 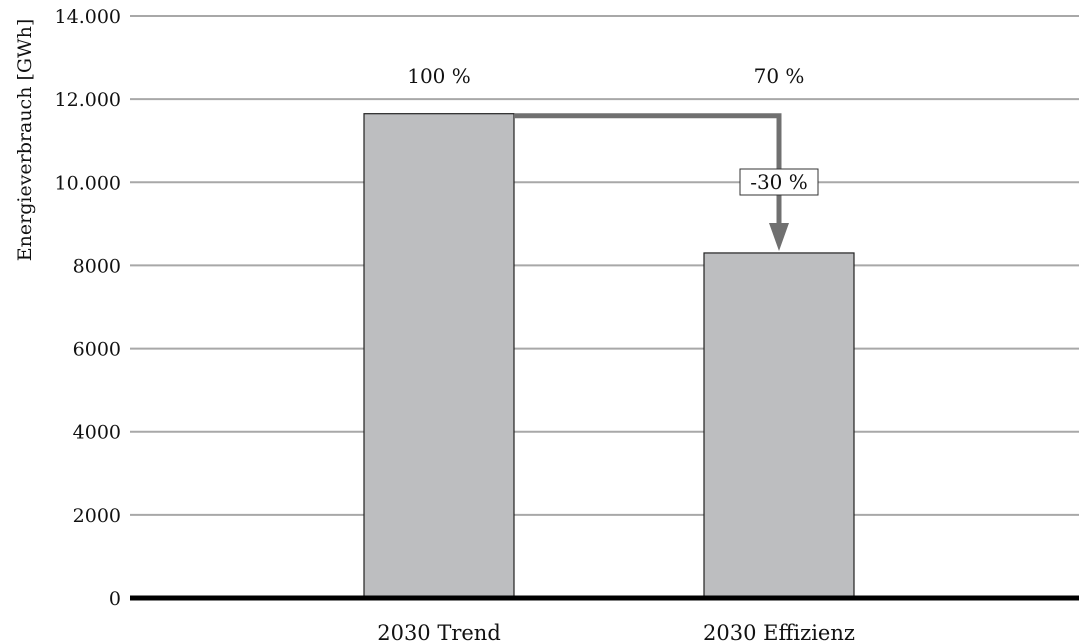 I want to click on reduction-label-box, so click(x=779, y=182).